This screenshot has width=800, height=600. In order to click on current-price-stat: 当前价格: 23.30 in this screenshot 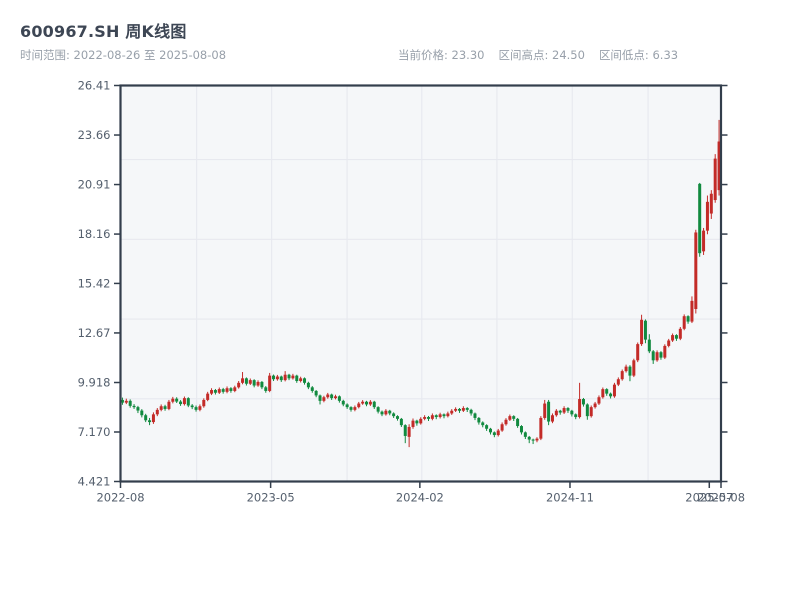, I will do `click(441, 55)`.